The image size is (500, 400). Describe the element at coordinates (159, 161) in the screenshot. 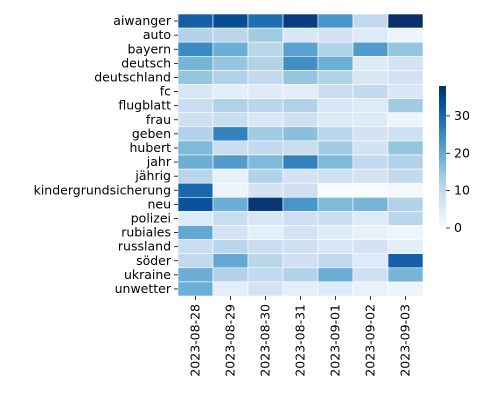

I see `y-tick-label: jahr` at that location.